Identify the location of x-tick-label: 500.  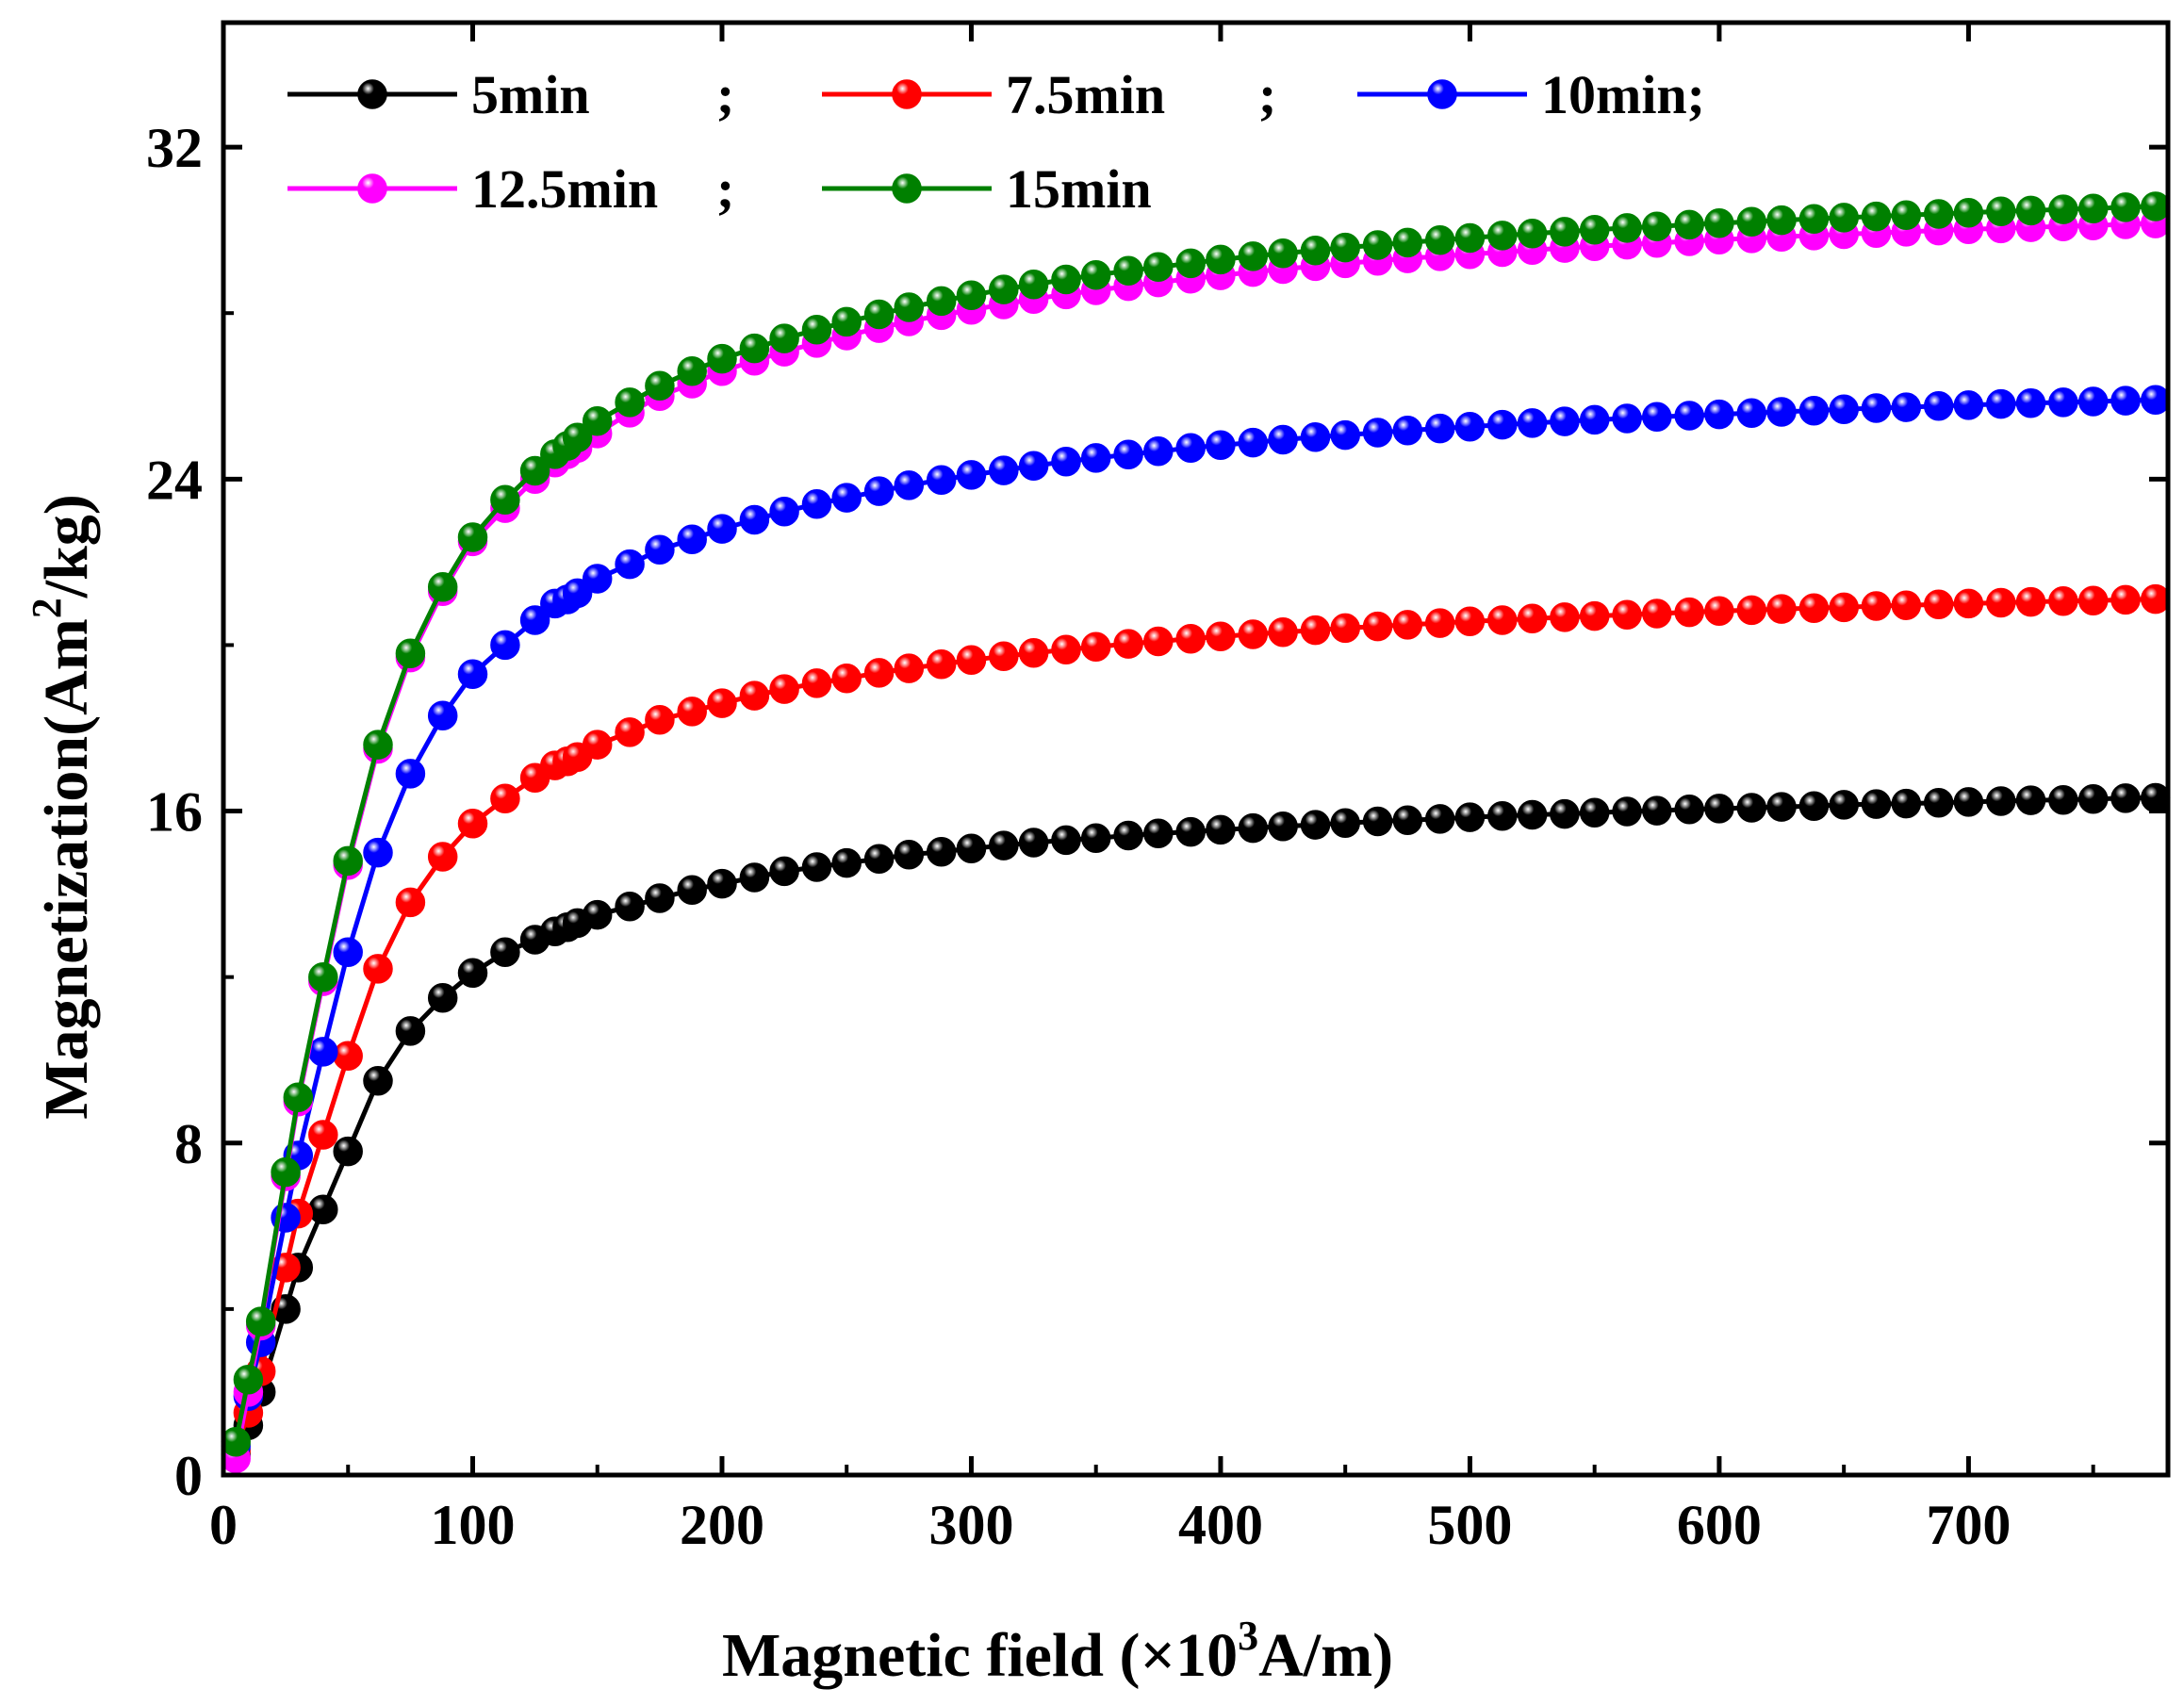
(1469, 1525).